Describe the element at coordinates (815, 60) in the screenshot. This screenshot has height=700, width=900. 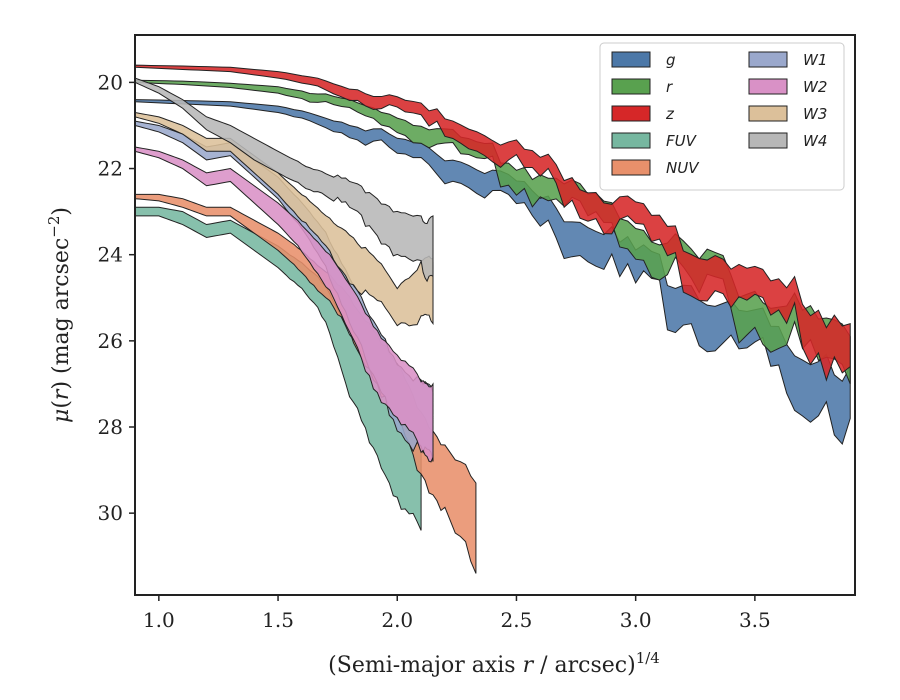
I see `legend-label-w1: W1` at that location.